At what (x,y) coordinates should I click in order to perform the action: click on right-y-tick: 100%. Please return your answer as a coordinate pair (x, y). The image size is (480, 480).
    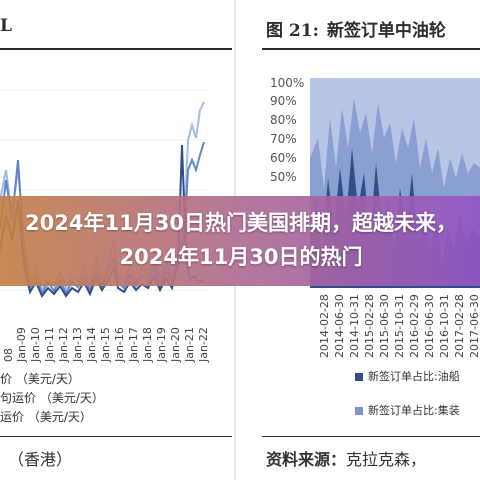
    Looking at the image, I should click on (287, 83).